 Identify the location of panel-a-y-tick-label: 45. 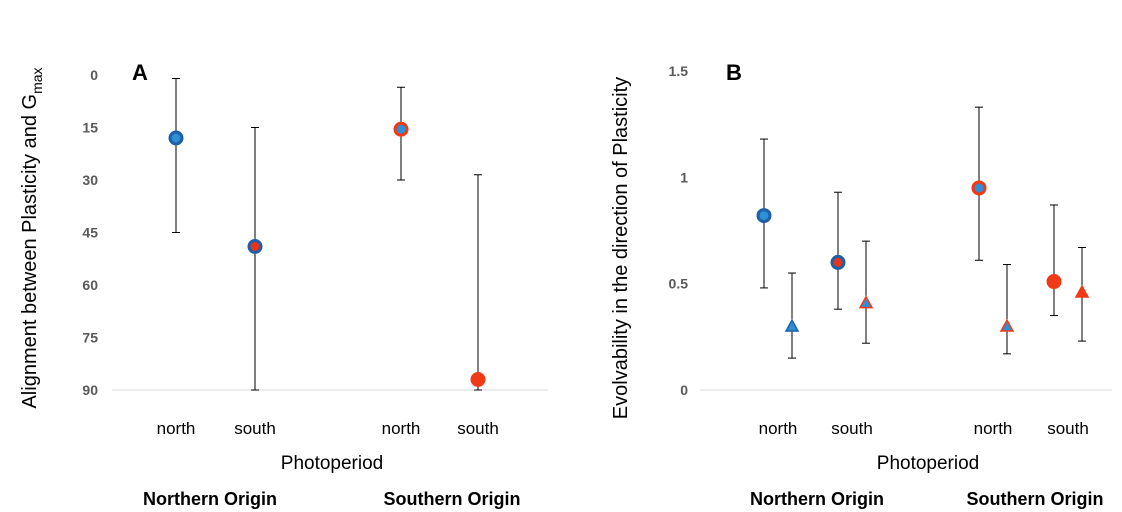
(90, 233).